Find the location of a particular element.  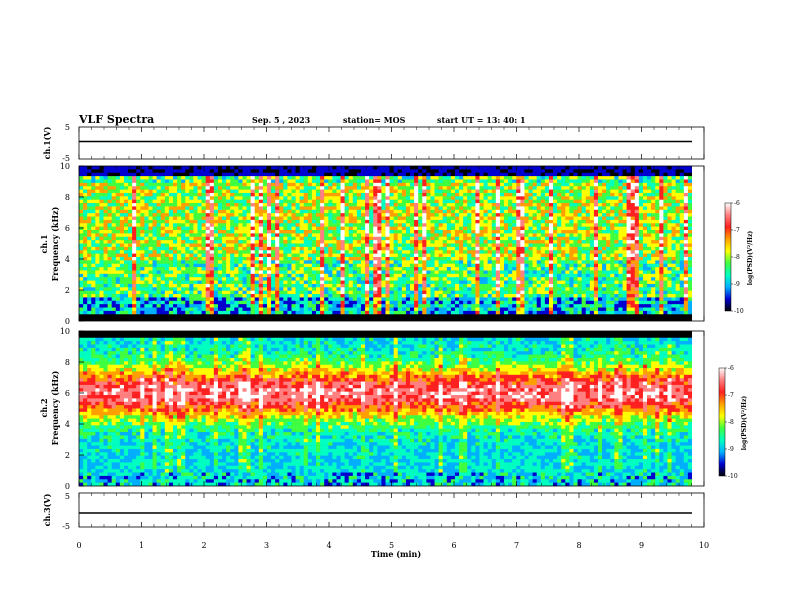

time-tick-label: 5 is located at coordinates (391, 545).